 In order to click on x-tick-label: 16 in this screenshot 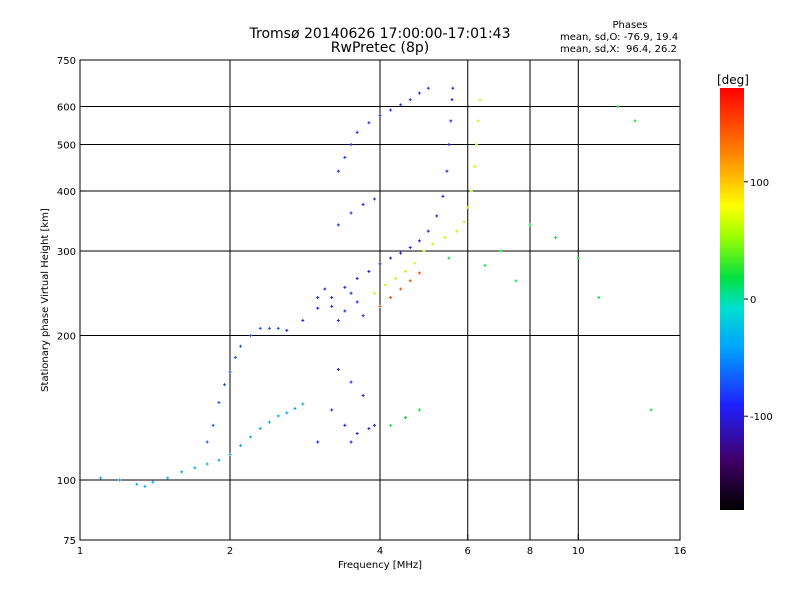, I will do `click(680, 551)`.